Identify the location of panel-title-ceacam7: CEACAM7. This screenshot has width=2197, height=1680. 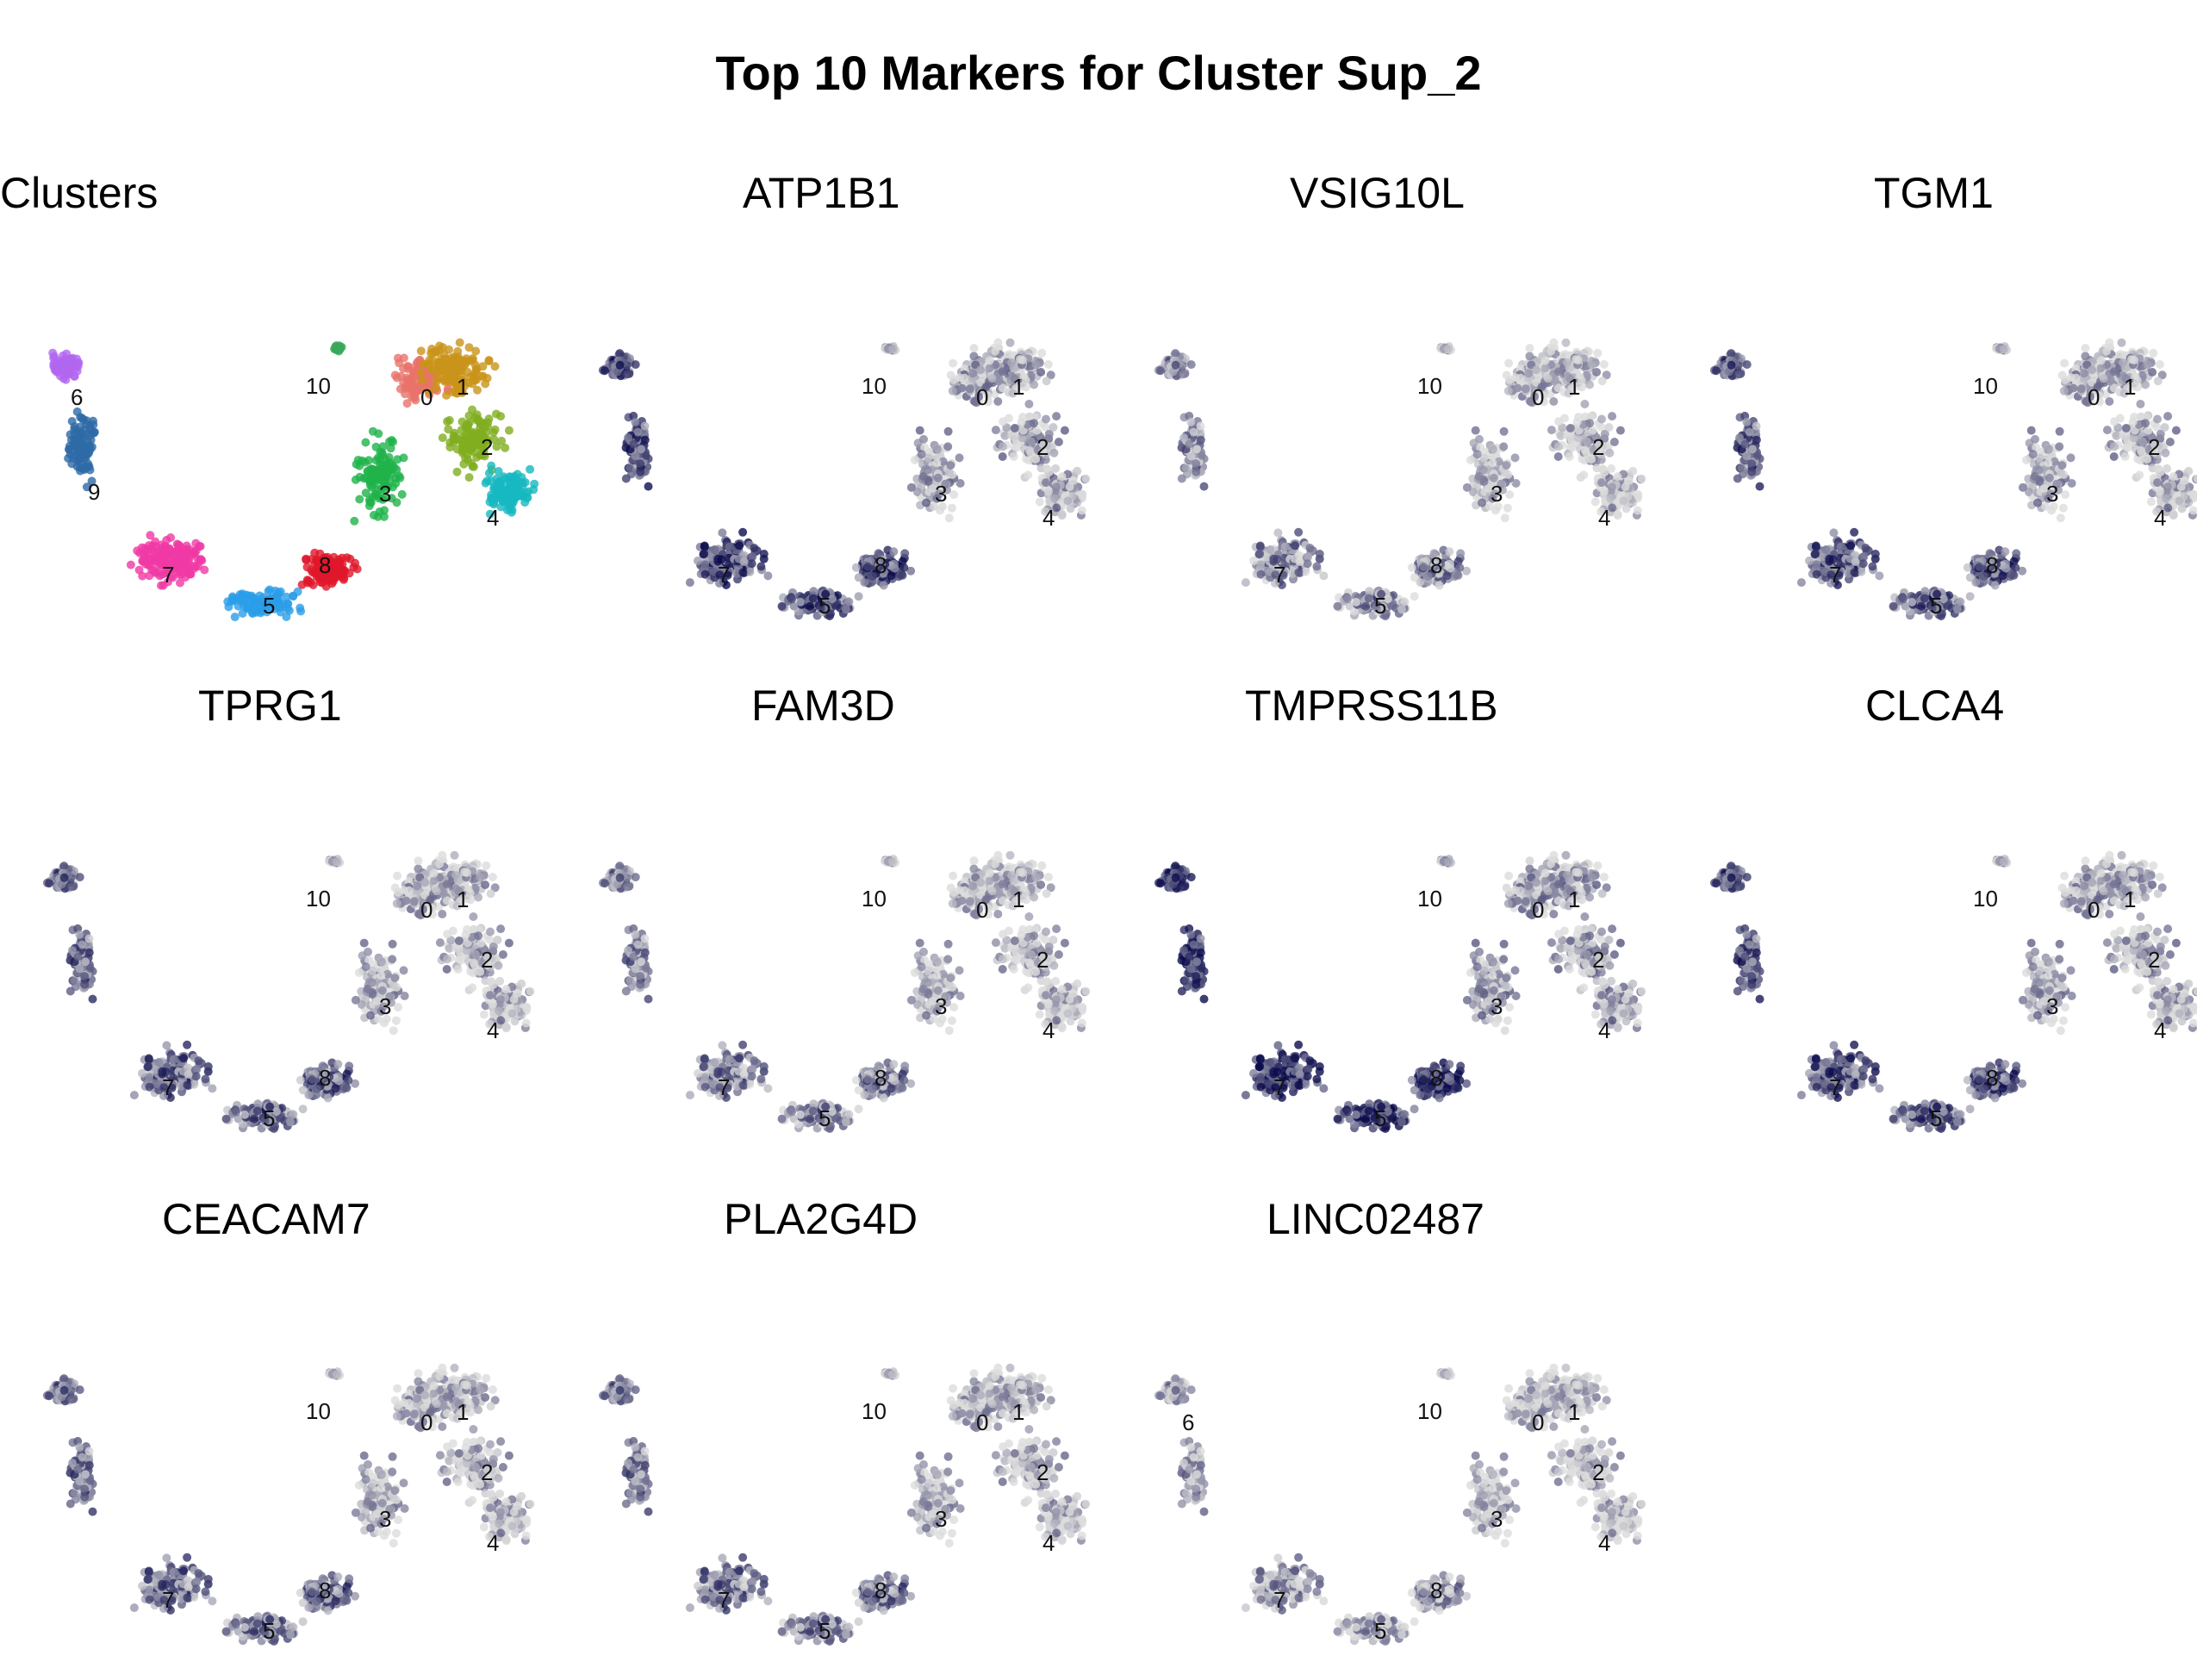
(266, 1219).